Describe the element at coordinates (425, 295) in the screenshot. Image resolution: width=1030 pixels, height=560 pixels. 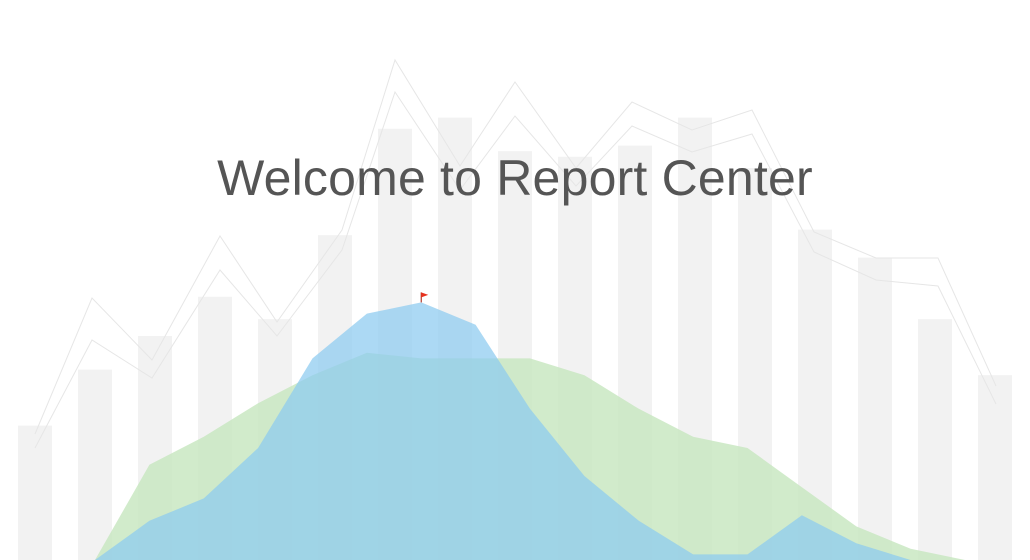
I see `flag-cloth` at that location.